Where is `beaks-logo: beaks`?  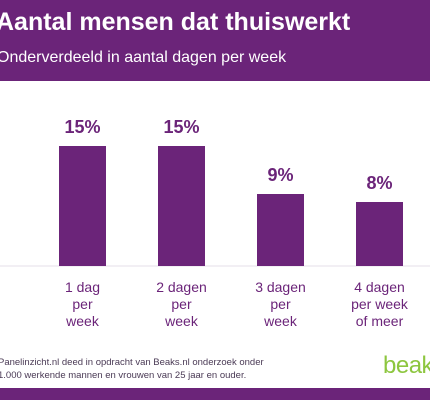 beaks-logo: beaks is located at coordinates (406, 365).